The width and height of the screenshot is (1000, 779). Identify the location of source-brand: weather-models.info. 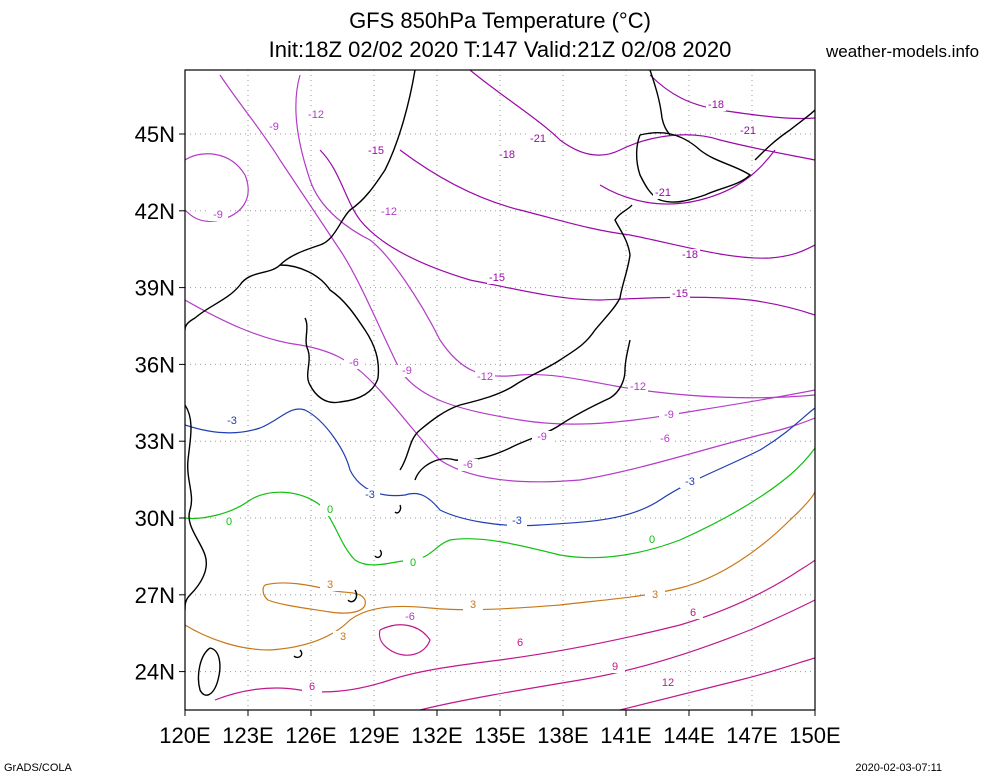
(903, 51).